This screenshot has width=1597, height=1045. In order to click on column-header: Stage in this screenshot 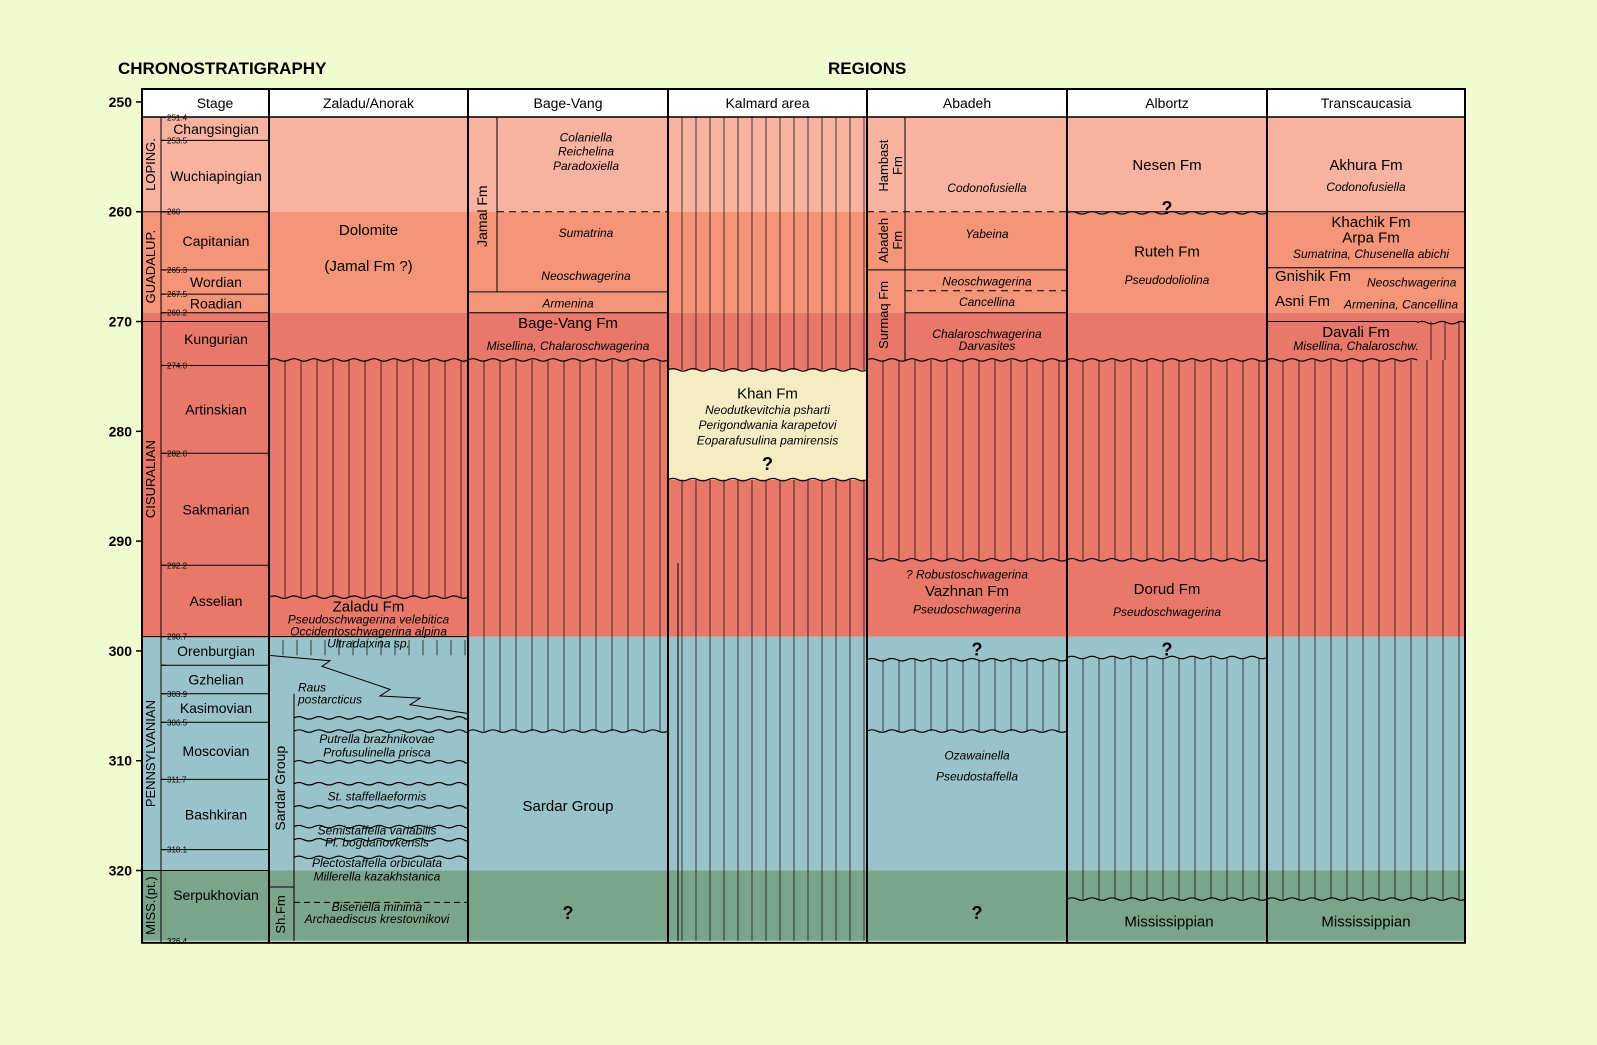, I will do `click(215, 103)`.